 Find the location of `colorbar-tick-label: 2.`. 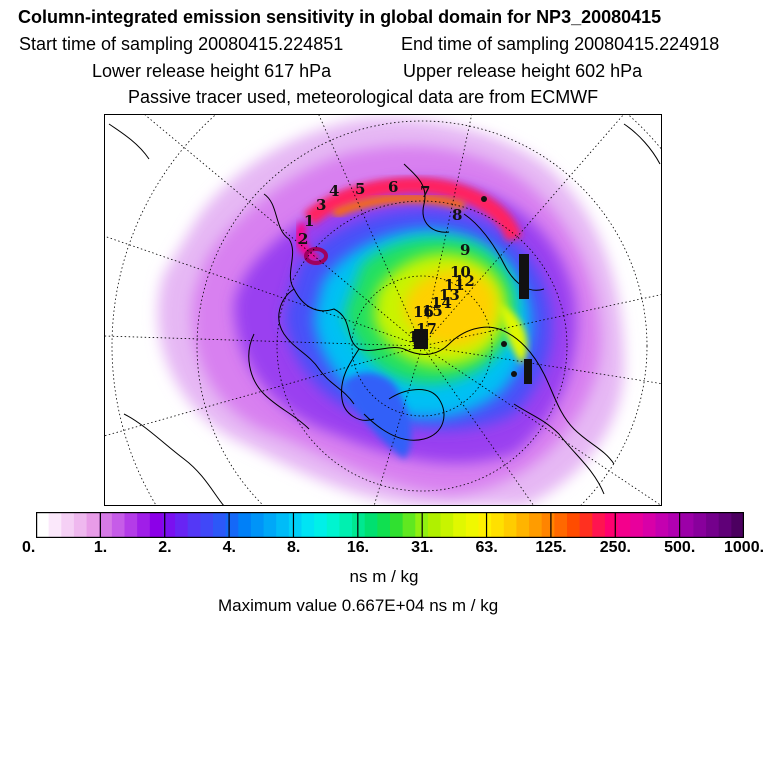

colorbar-tick-label: 2. is located at coordinates (165, 547).